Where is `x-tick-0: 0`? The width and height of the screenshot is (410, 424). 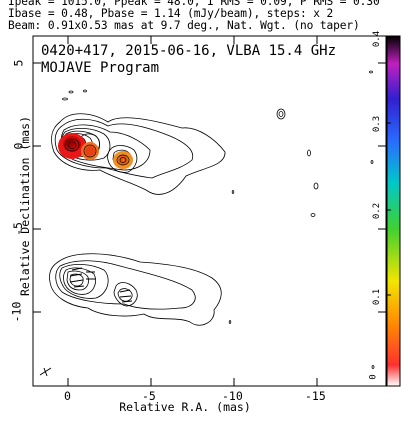
x-tick-0: 0 is located at coordinates (67, 396).